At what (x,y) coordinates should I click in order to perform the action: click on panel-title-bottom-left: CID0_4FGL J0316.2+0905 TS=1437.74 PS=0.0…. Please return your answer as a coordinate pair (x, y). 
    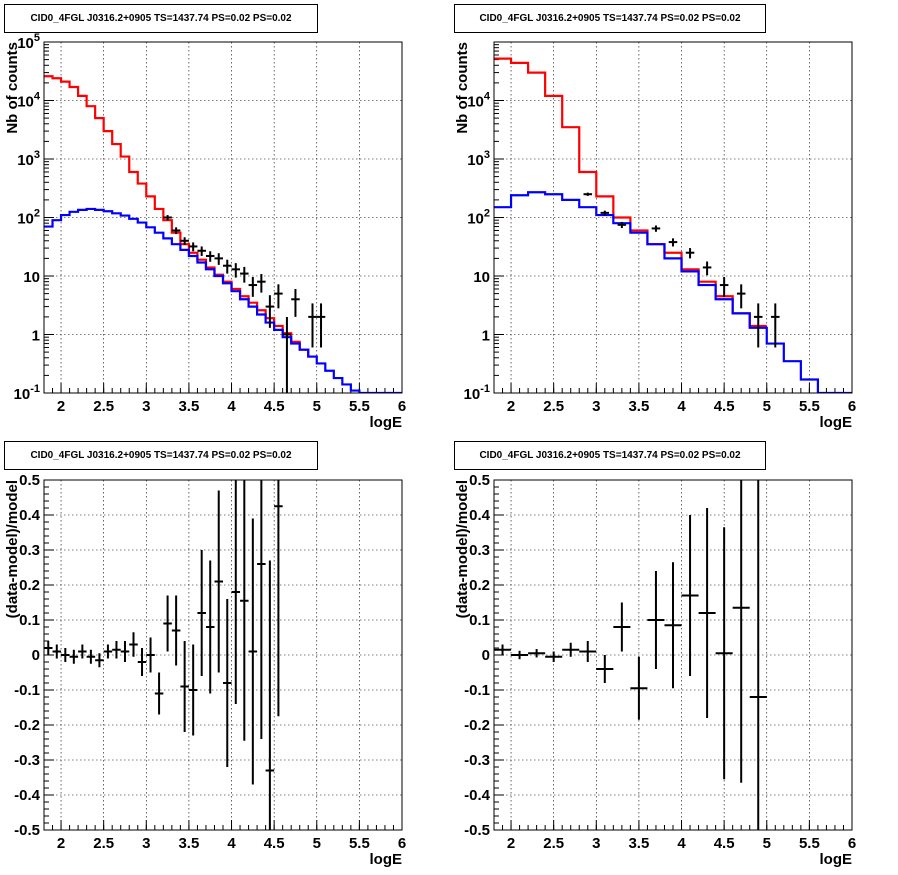
    Looking at the image, I should click on (161, 455).